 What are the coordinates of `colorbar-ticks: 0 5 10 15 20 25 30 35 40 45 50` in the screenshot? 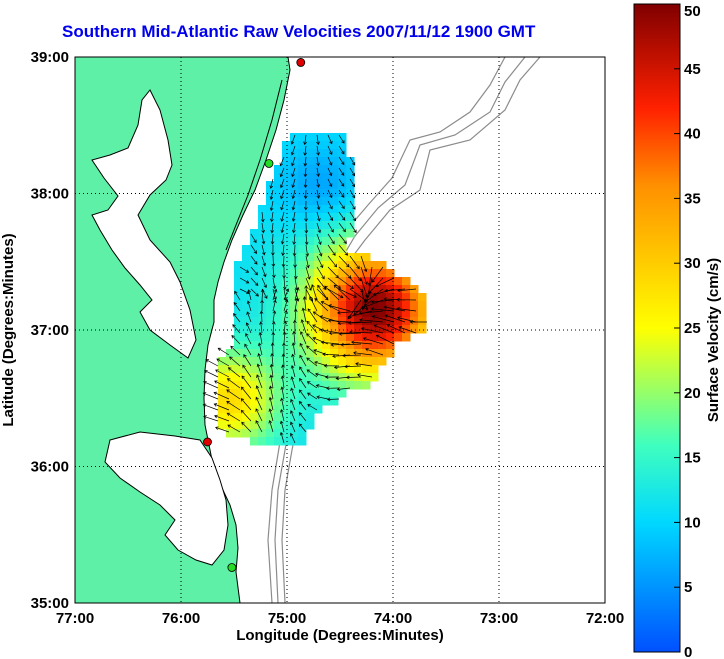 It's located at (687, 331).